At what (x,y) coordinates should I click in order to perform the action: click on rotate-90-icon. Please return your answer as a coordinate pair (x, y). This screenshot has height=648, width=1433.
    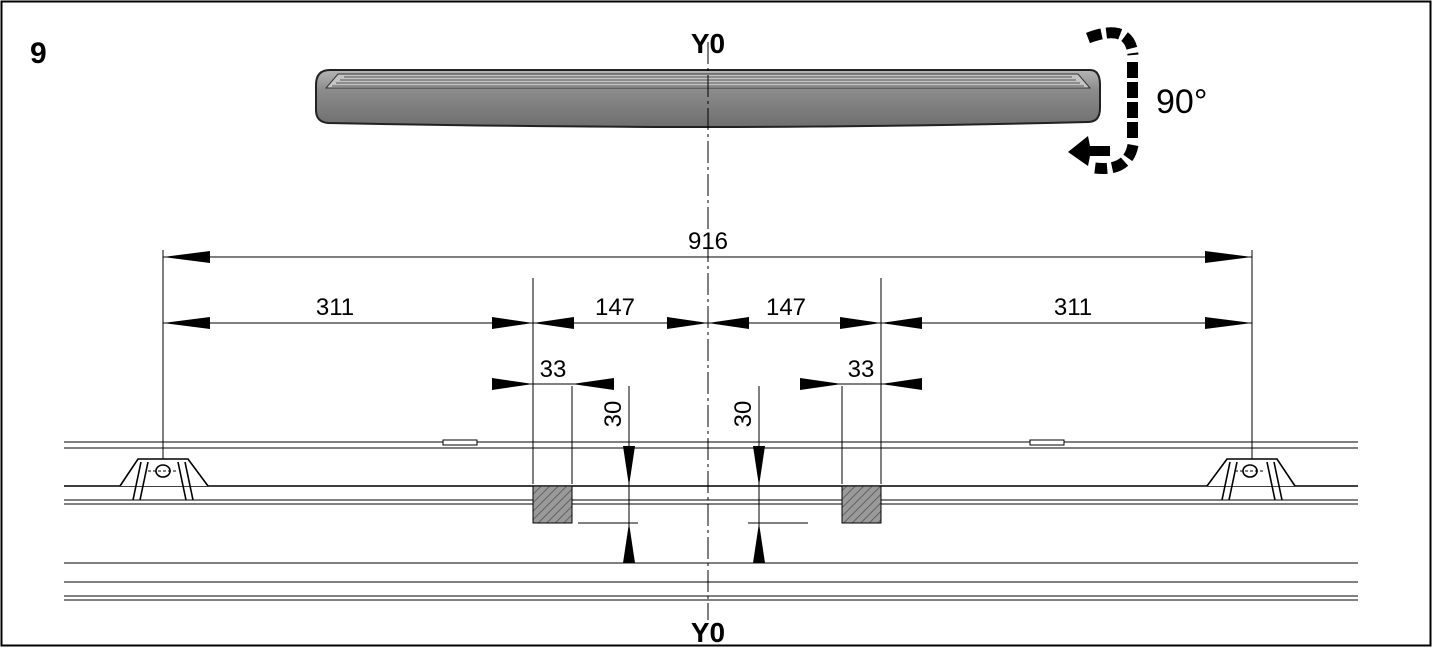
    Looking at the image, I should click on (1103, 101).